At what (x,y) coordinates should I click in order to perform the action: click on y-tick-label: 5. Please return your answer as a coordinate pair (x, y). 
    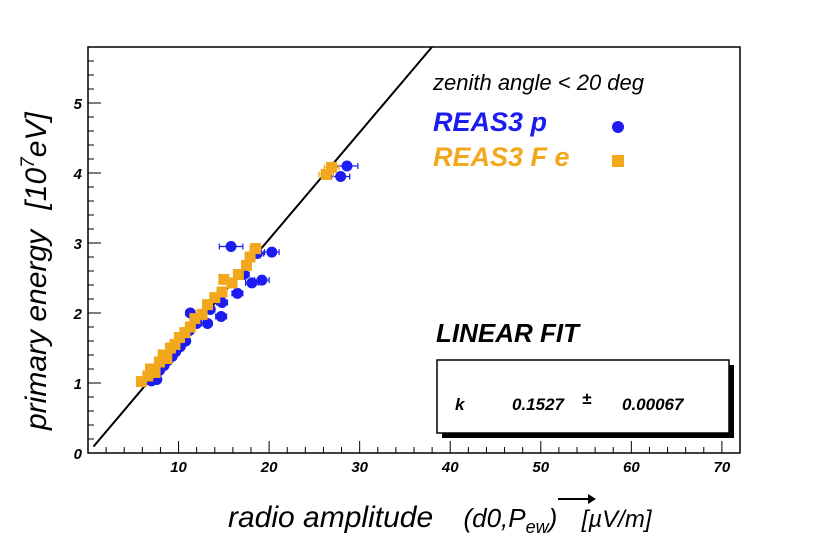
    Looking at the image, I should click on (78, 104).